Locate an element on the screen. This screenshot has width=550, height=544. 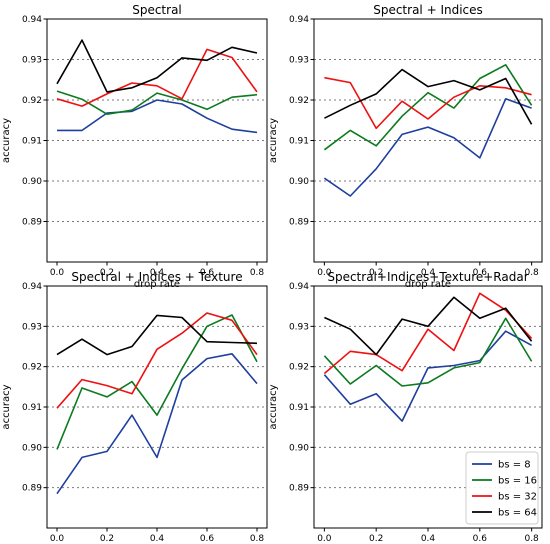
legend-label: bs = 32 is located at coordinates (517, 497).